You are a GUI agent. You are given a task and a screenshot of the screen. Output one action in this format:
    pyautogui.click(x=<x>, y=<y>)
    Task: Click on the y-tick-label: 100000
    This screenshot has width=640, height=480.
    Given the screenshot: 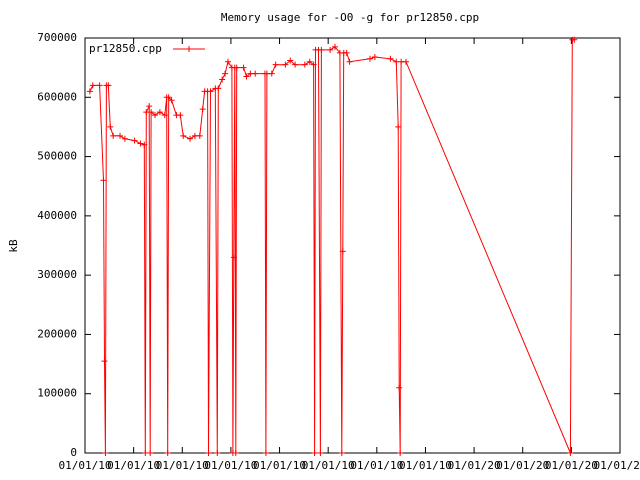 What is the action you would take?
    pyautogui.click(x=57, y=393)
    